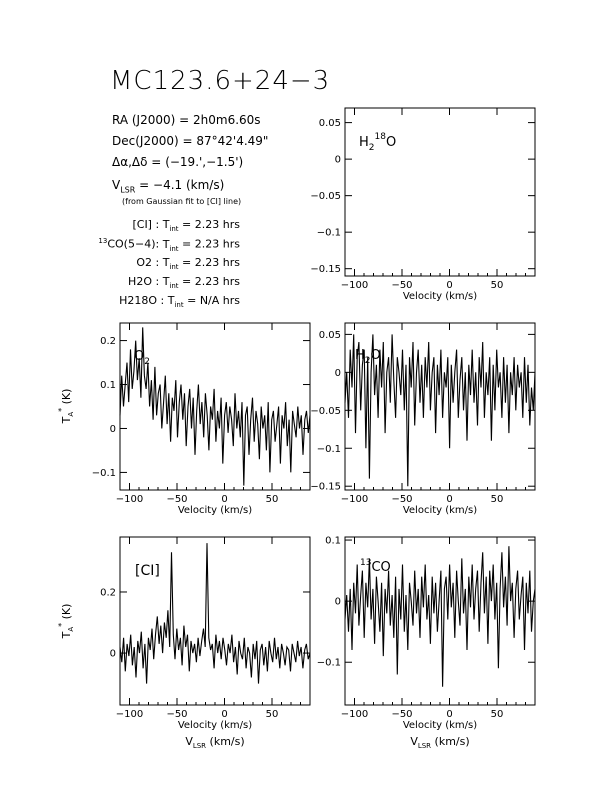 Image resolution: width=612 pixels, height=792 pixels. What do you see at coordinates (440, 616) in the screenshot?
I see `spectrum-line-13CO` at bounding box center [440, 616].